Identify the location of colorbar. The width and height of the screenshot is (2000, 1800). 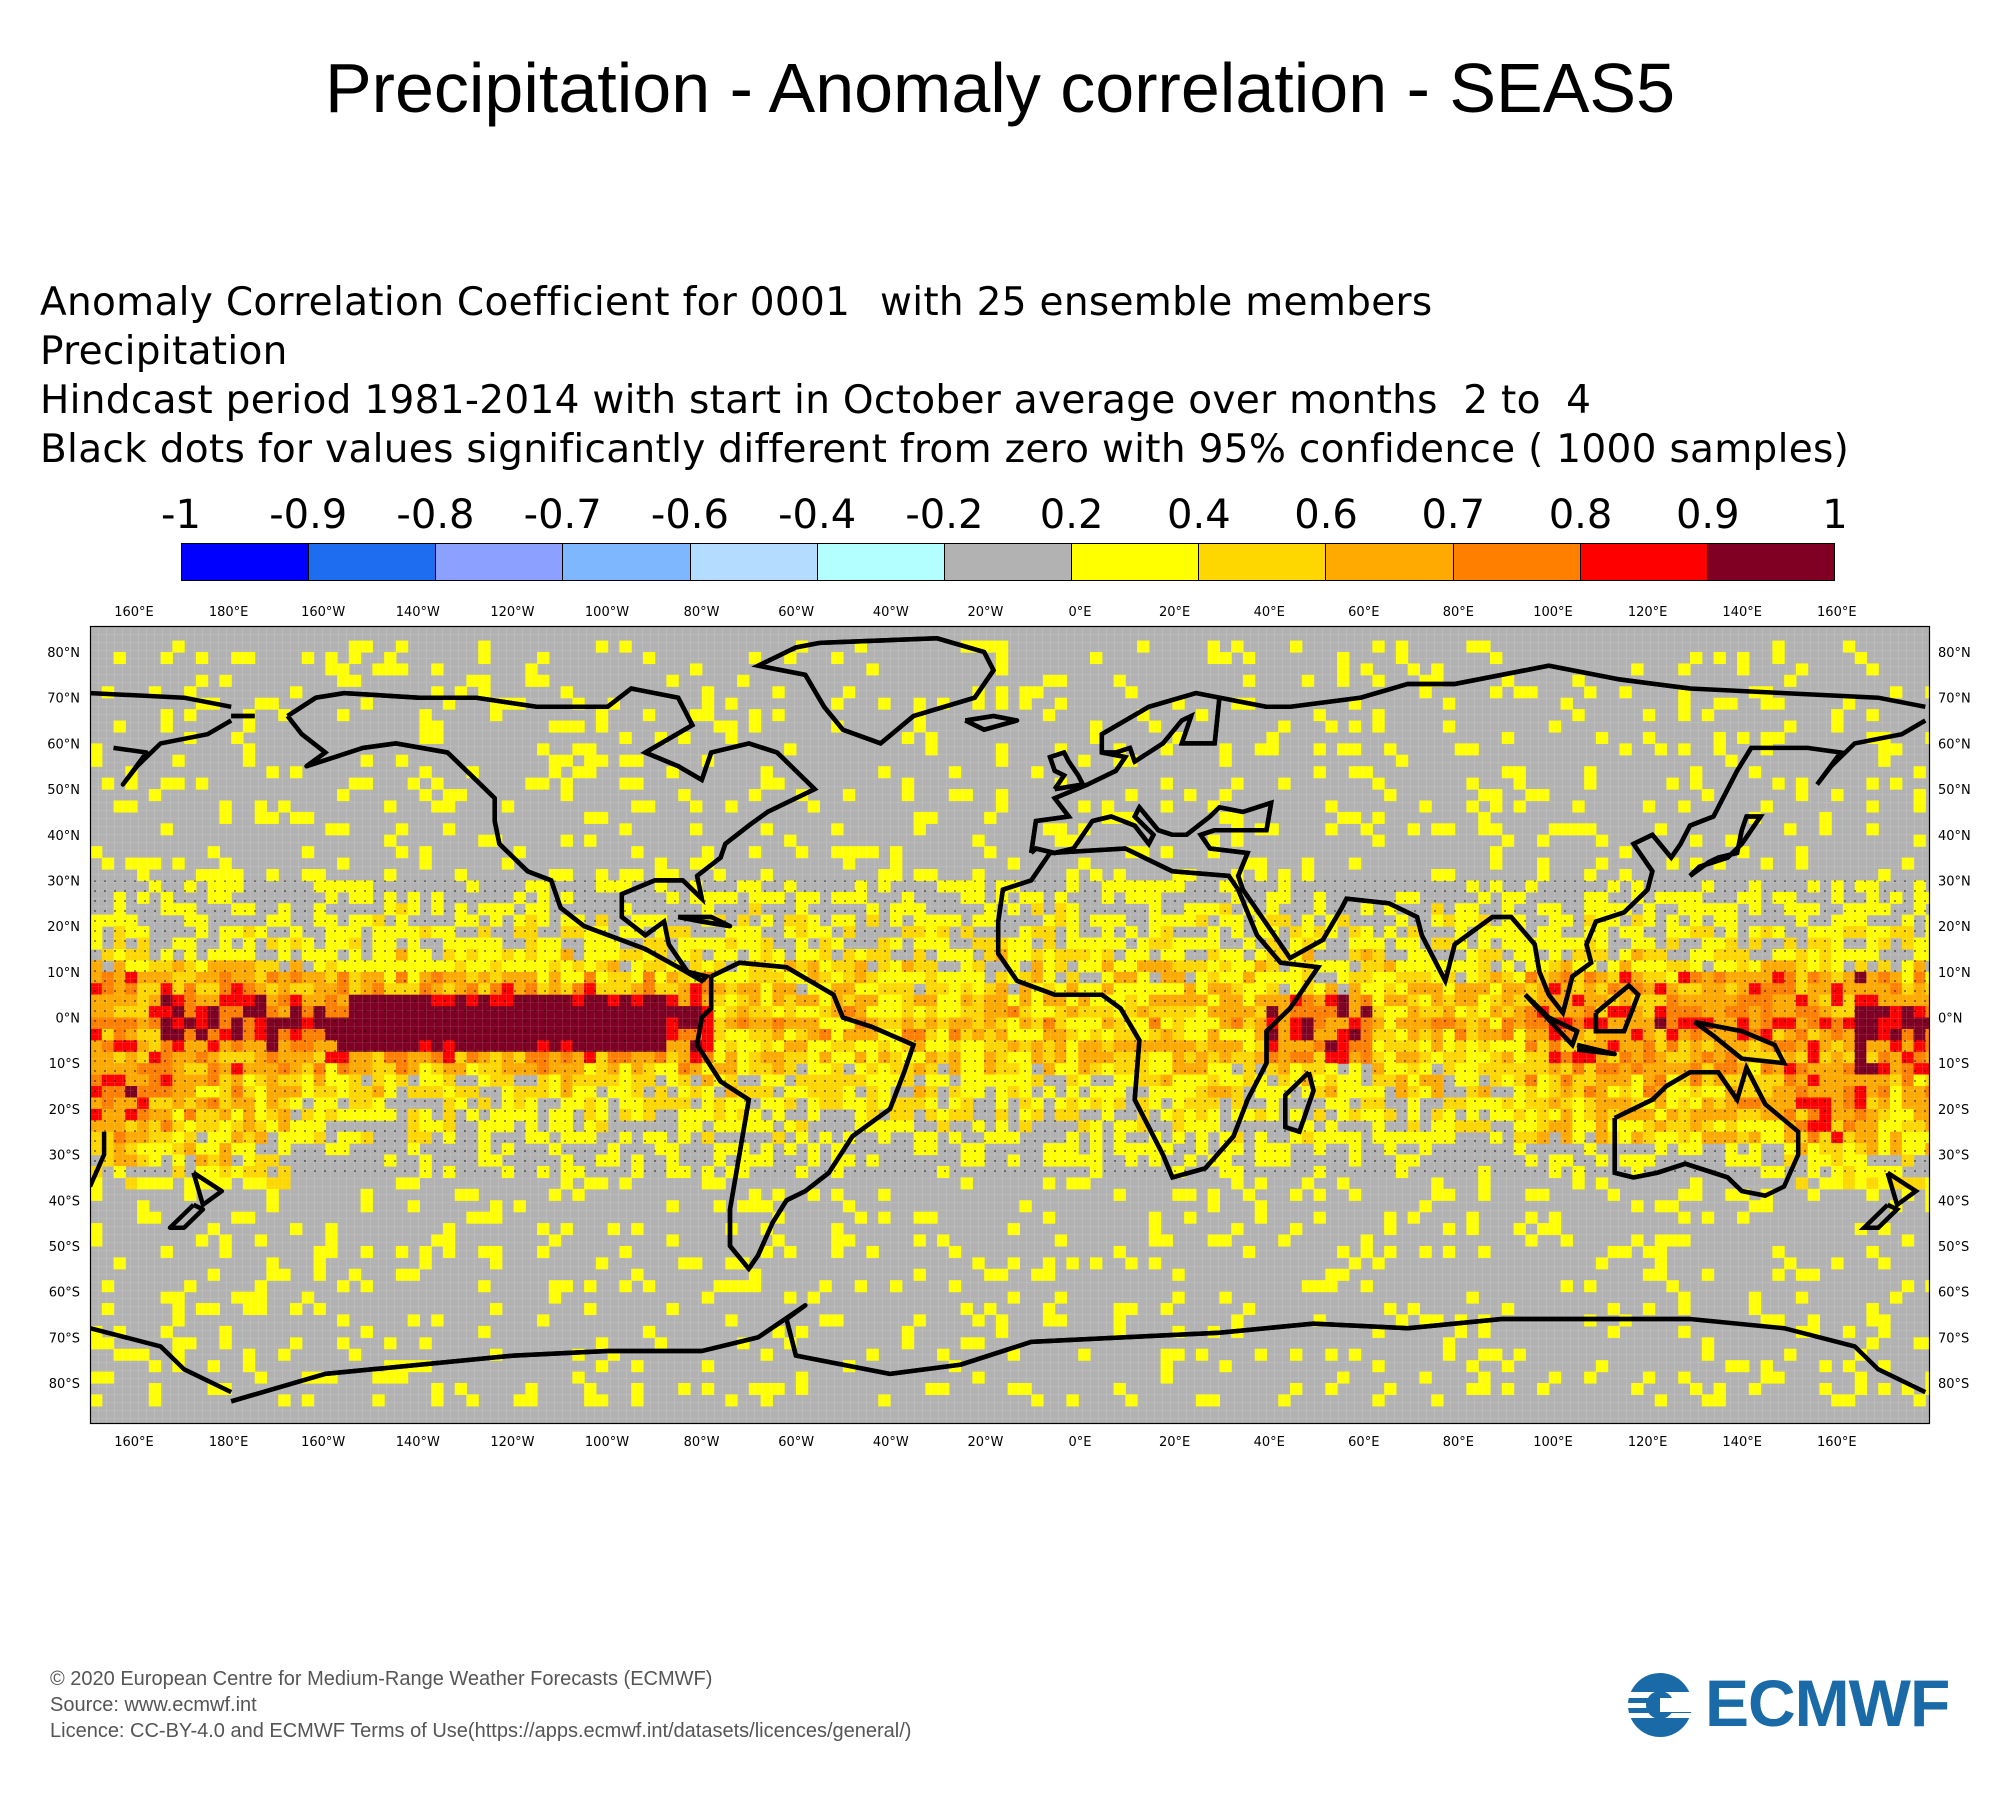
(1008, 562).